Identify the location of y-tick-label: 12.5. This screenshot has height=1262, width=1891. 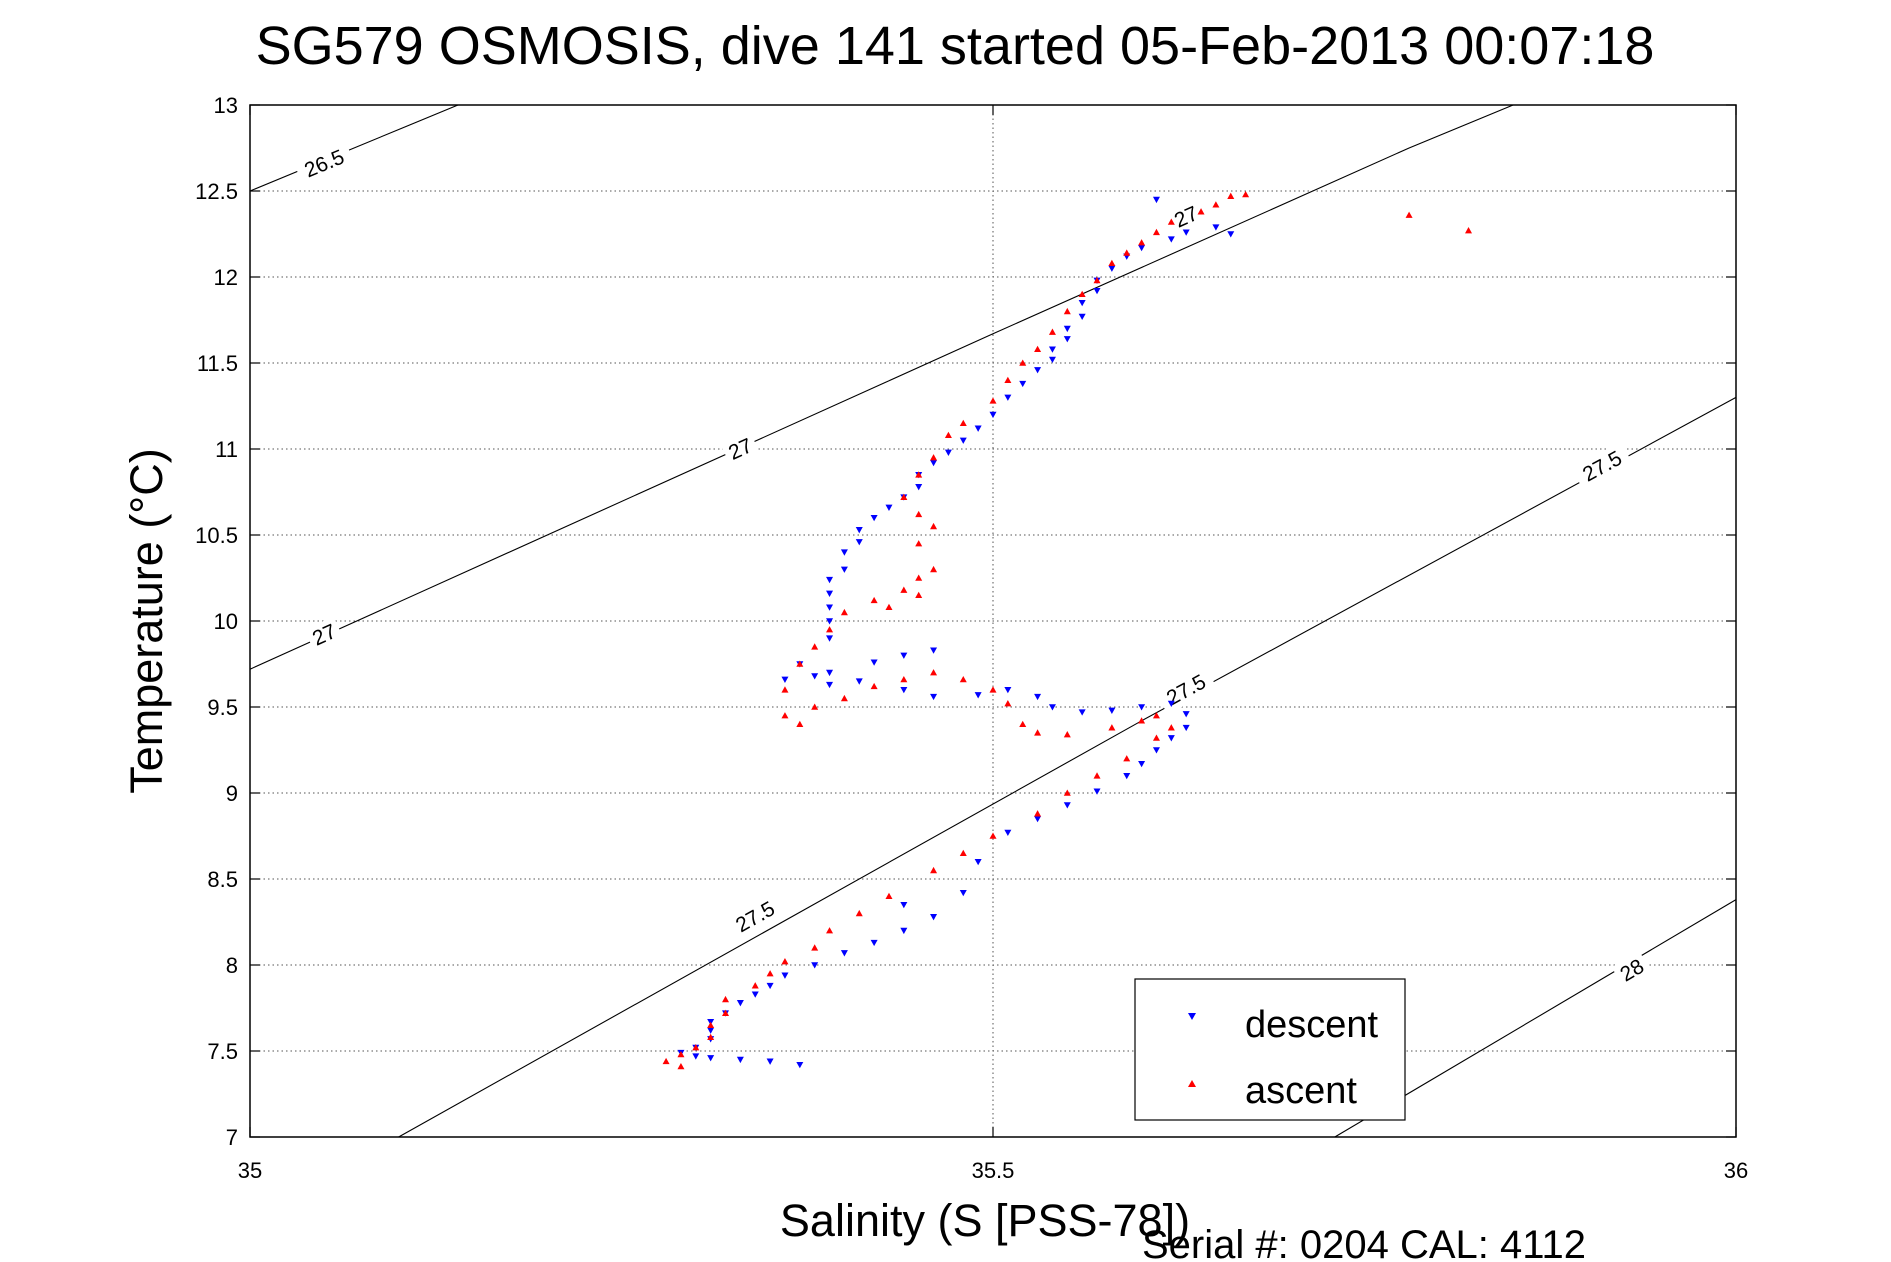
(216, 191).